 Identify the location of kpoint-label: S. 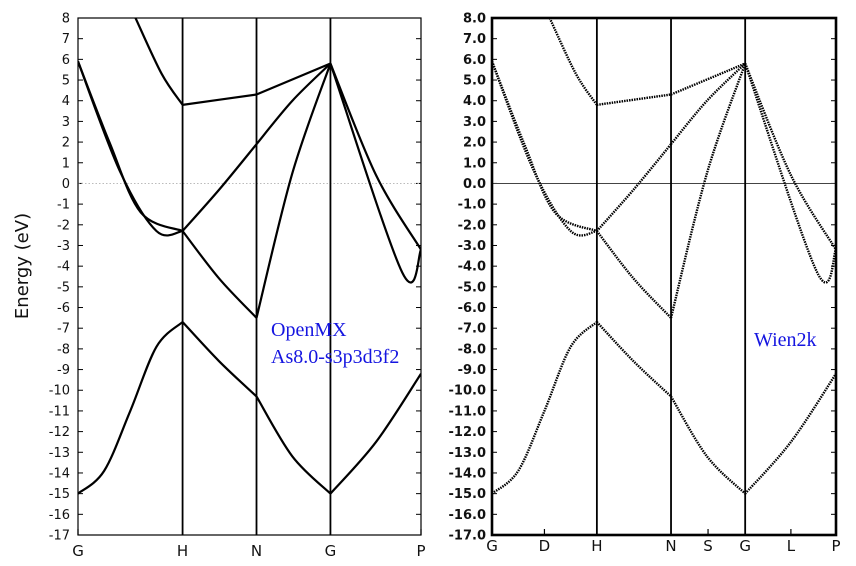
(708, 546).